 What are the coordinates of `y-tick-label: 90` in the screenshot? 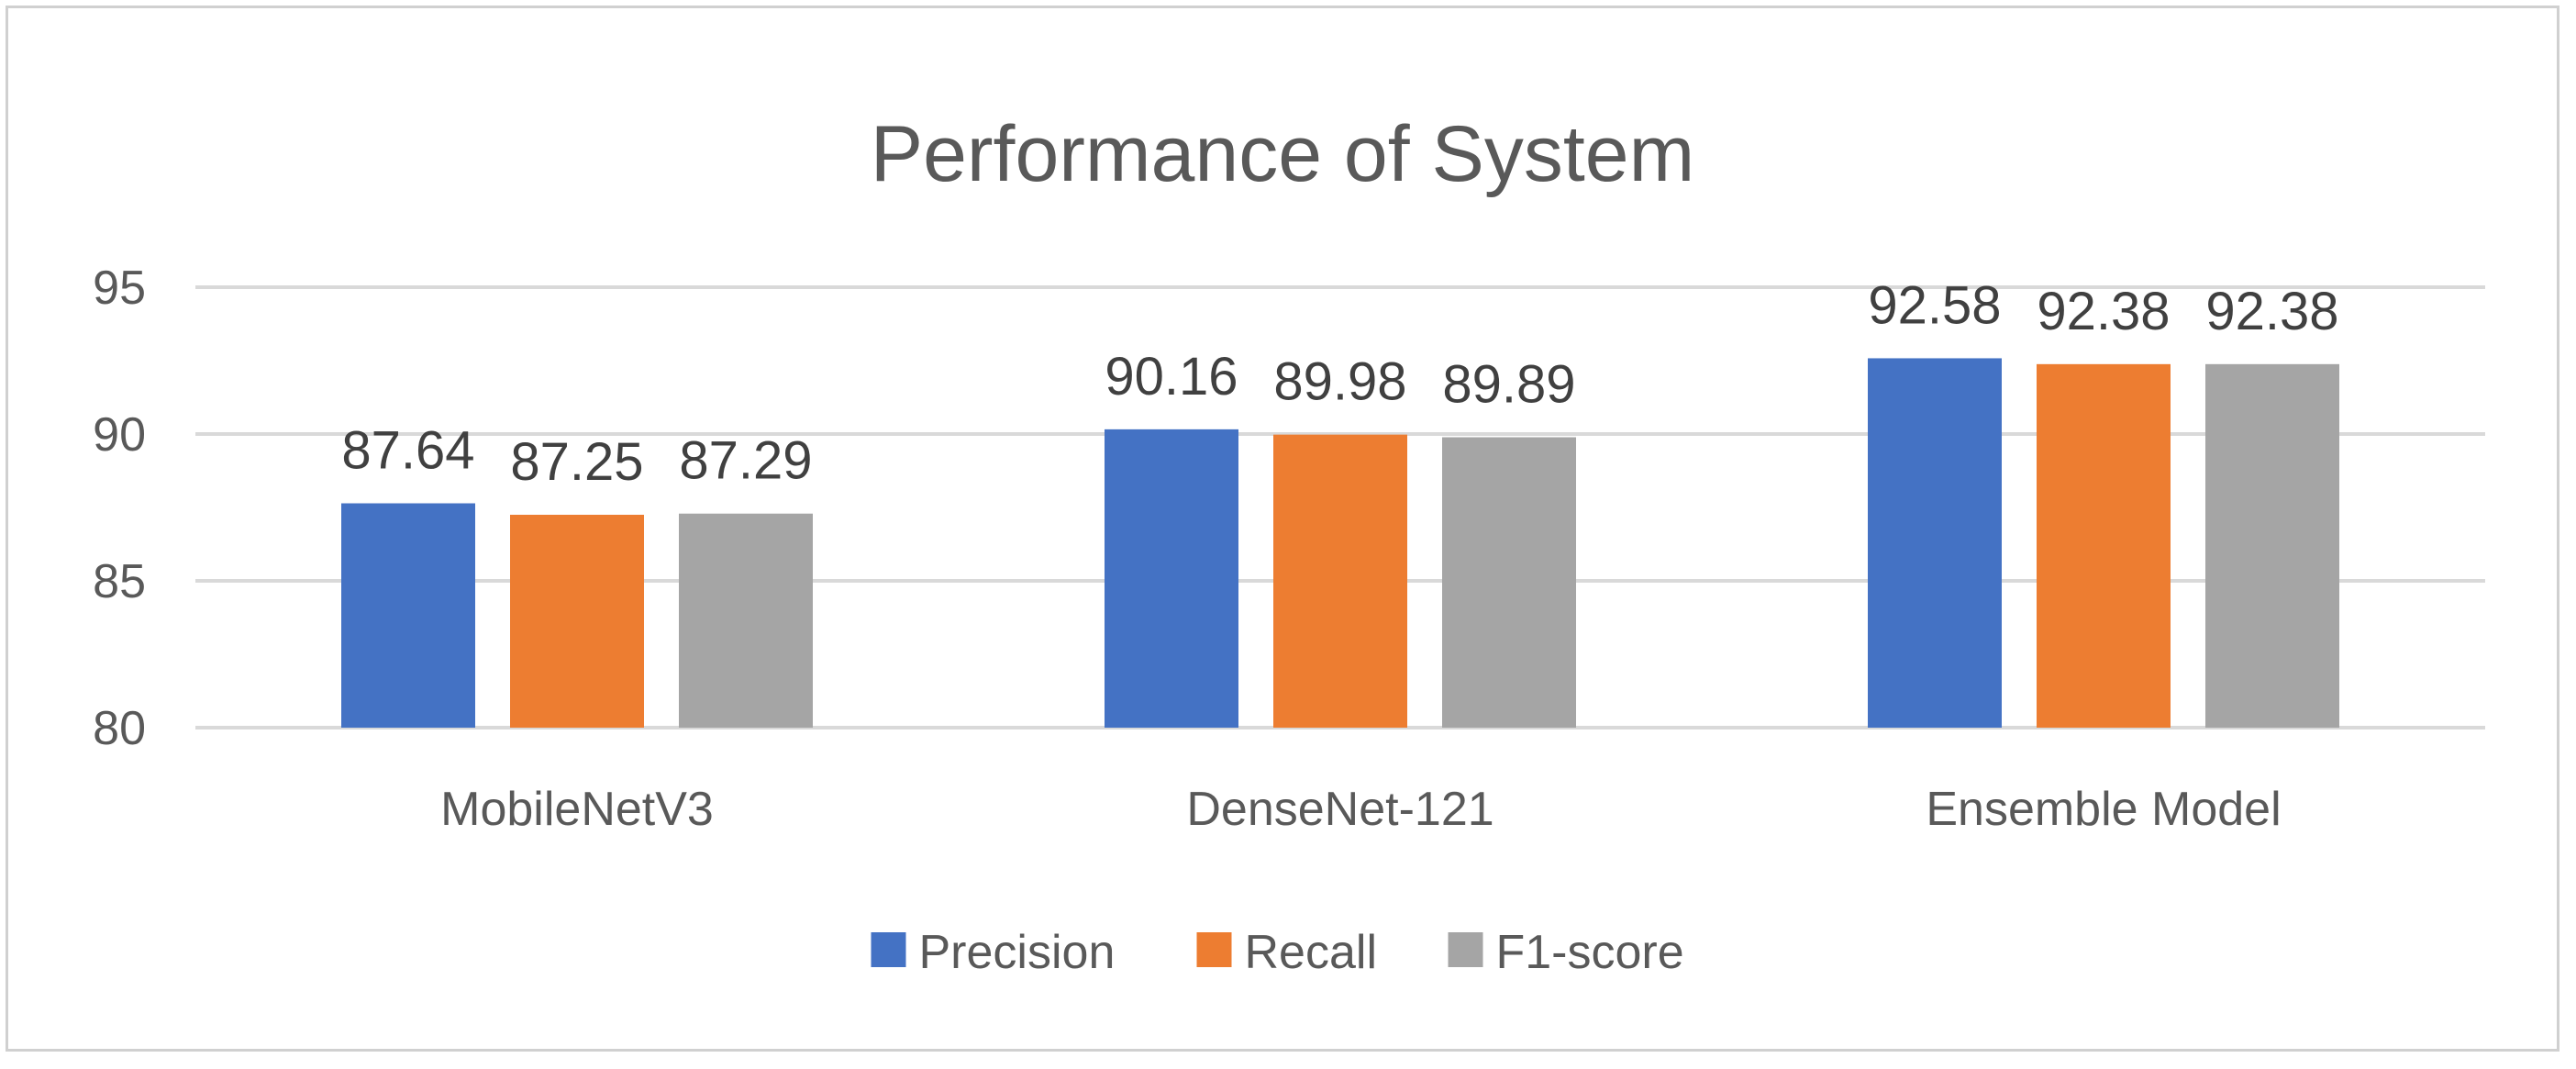 It's located at (119, 435).